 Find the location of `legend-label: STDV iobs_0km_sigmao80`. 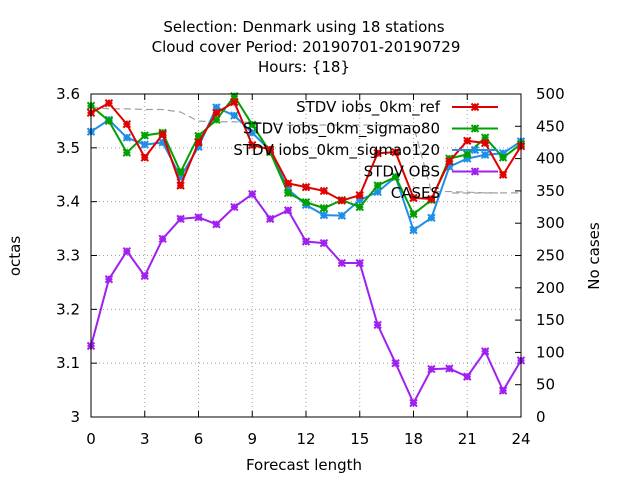

legend-label: STDV iobs_0km_sigmao80 is located at coordinates (341, 129).